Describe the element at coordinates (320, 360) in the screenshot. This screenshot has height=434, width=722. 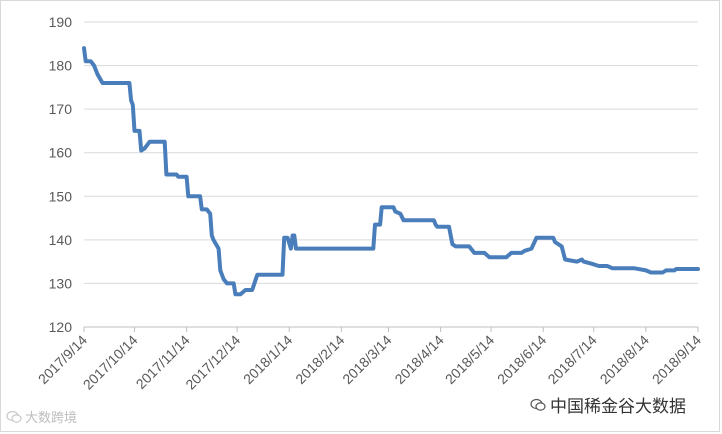
I see `x-tick-label: 2018/2/14` at that location.